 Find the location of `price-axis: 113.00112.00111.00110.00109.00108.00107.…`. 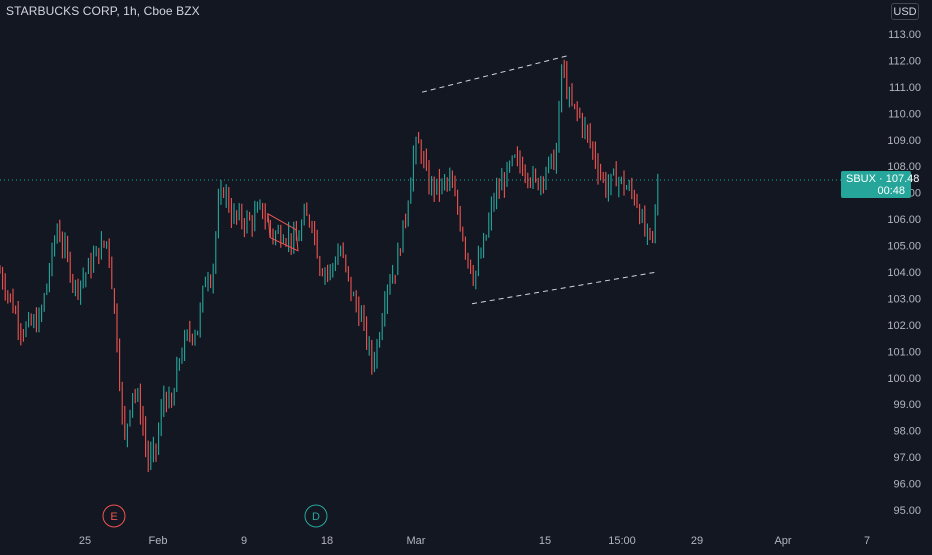

price-axis: 113.00112.00111.00110.00109.00108.00107.… is located at coordinates (904, 273).